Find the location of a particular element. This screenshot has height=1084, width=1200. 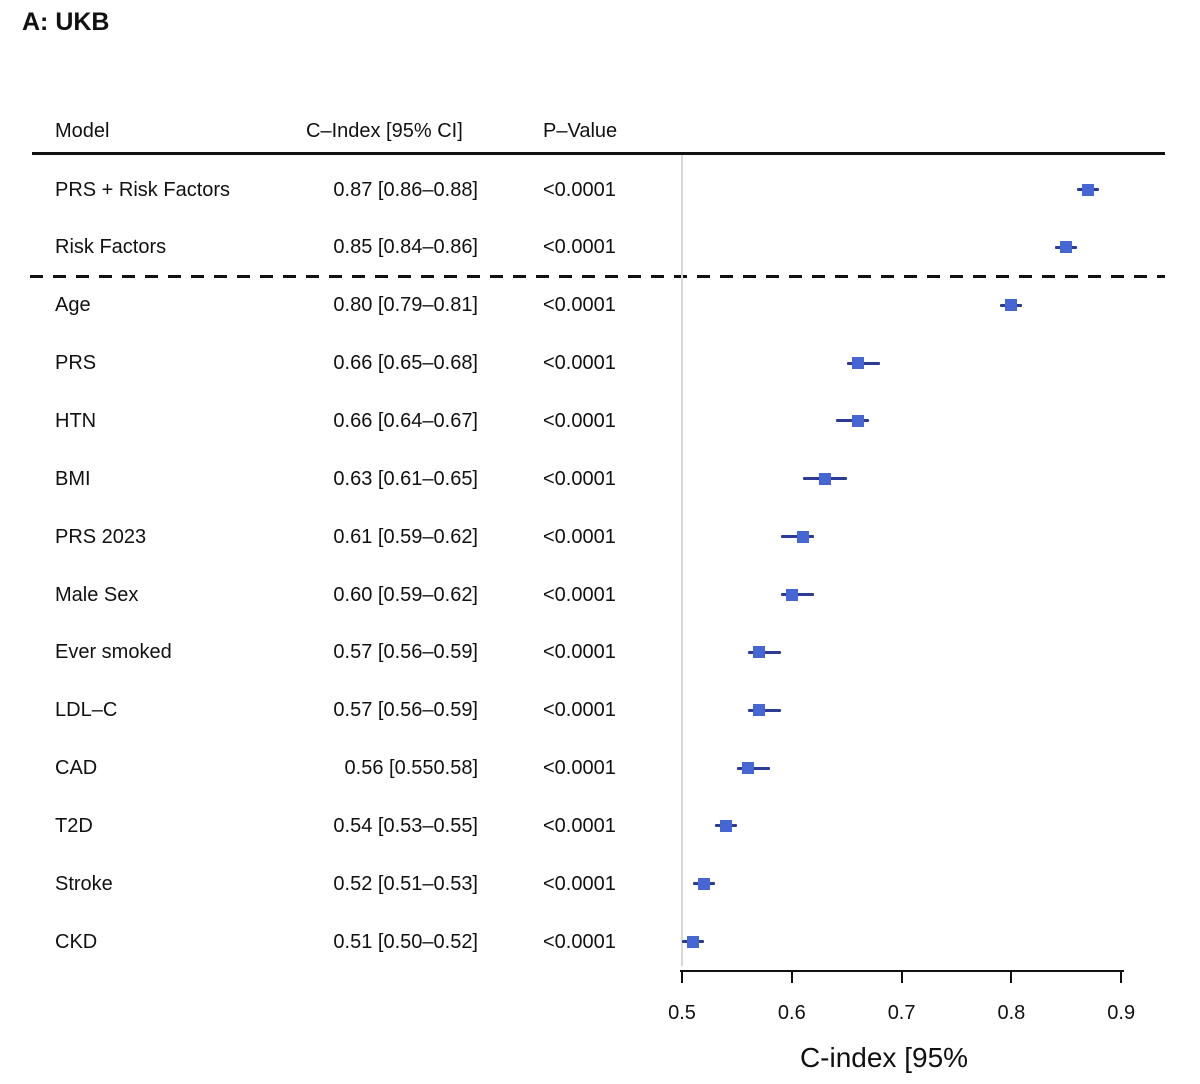

x-axis-title: C-index [95% is located at coordinates (884, 1057).